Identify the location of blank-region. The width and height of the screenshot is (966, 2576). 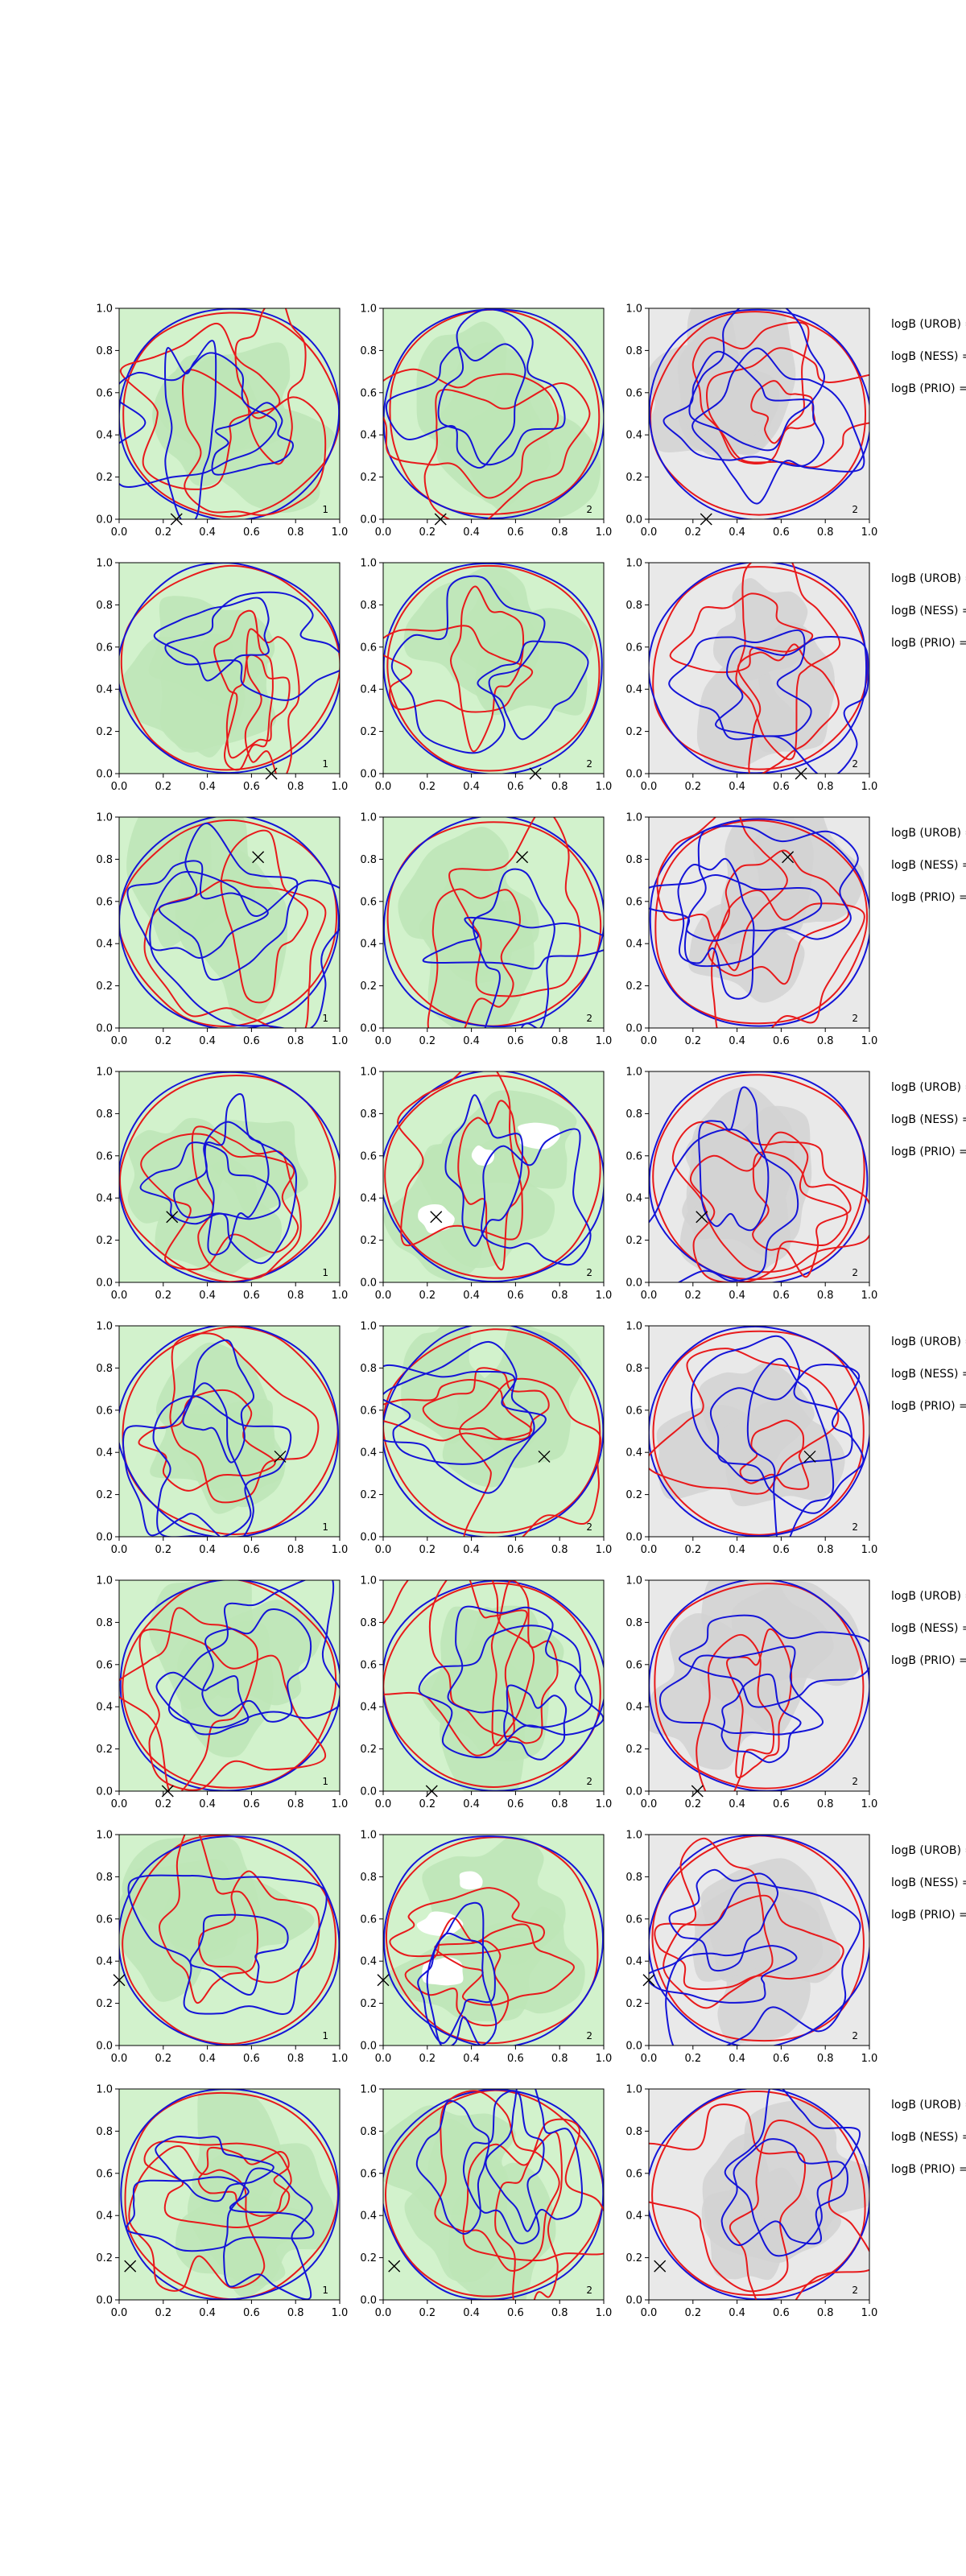
(539, 1136).